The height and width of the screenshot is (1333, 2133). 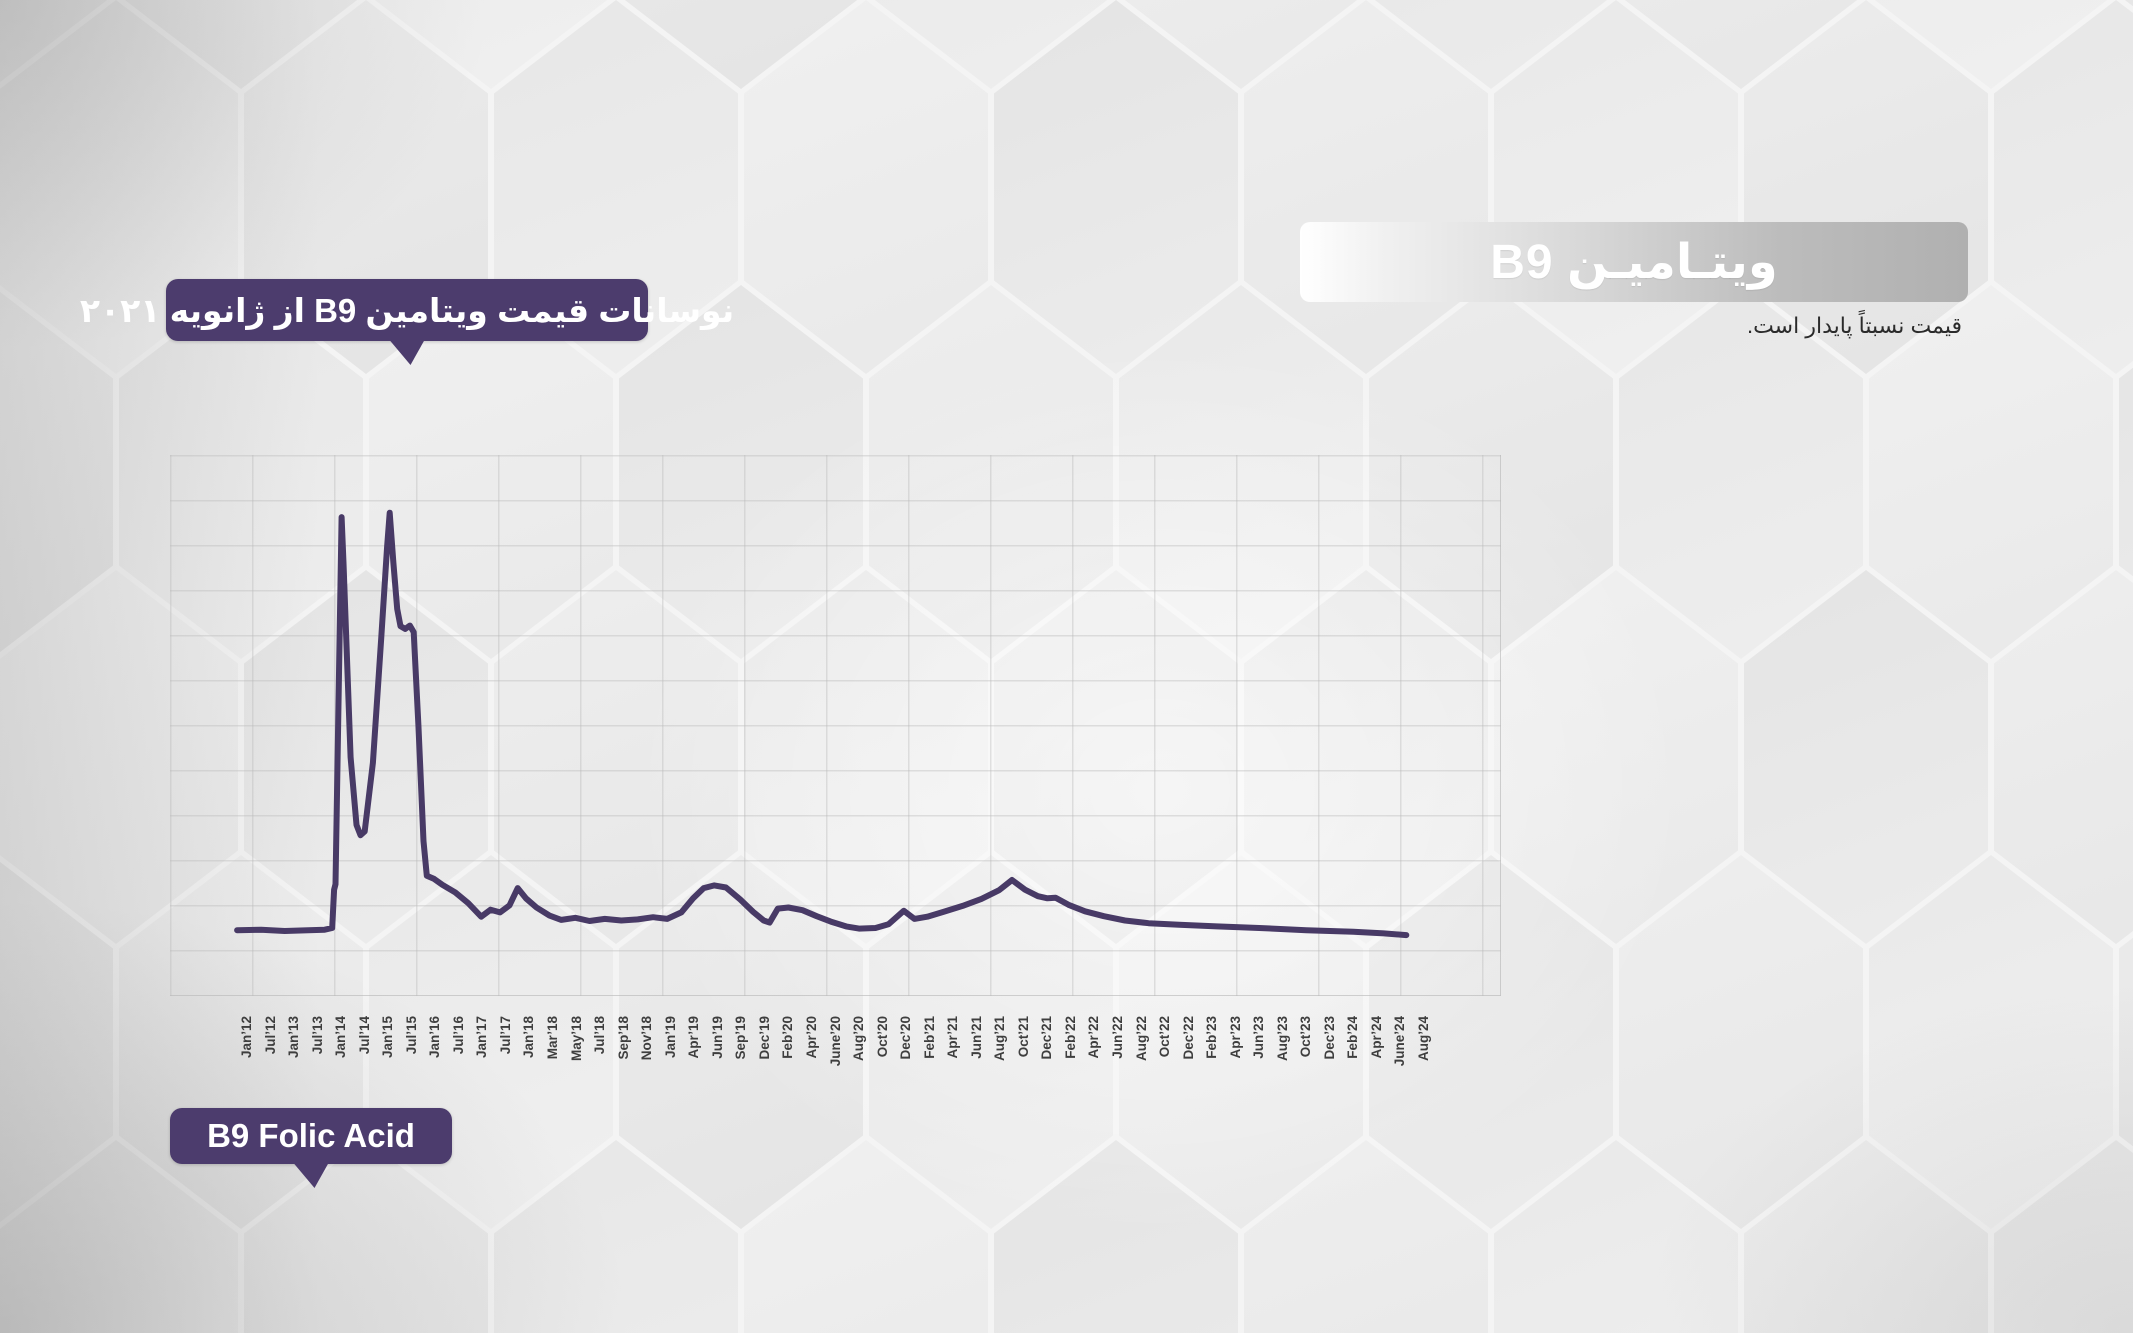 I want to click on series-badge-text: B9 Folic Acid, so click(x=311, y=1135).